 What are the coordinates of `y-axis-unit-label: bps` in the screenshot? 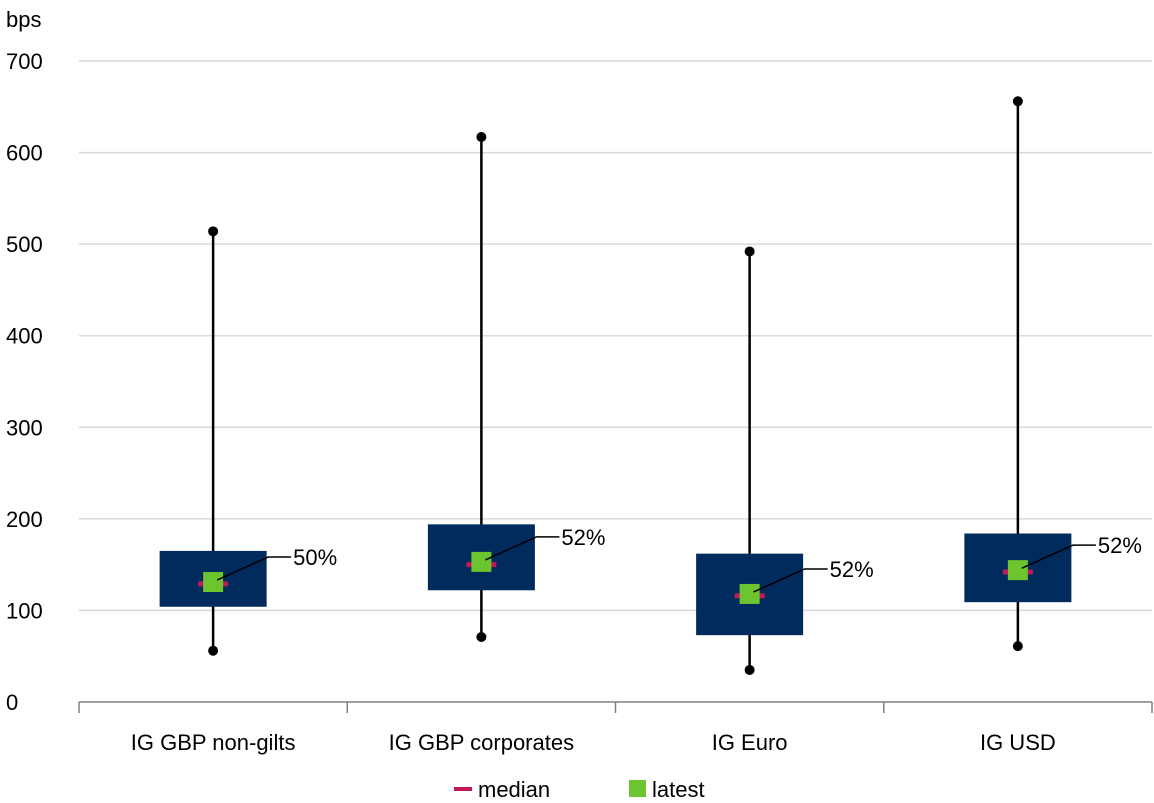 It's located at (23, 19).